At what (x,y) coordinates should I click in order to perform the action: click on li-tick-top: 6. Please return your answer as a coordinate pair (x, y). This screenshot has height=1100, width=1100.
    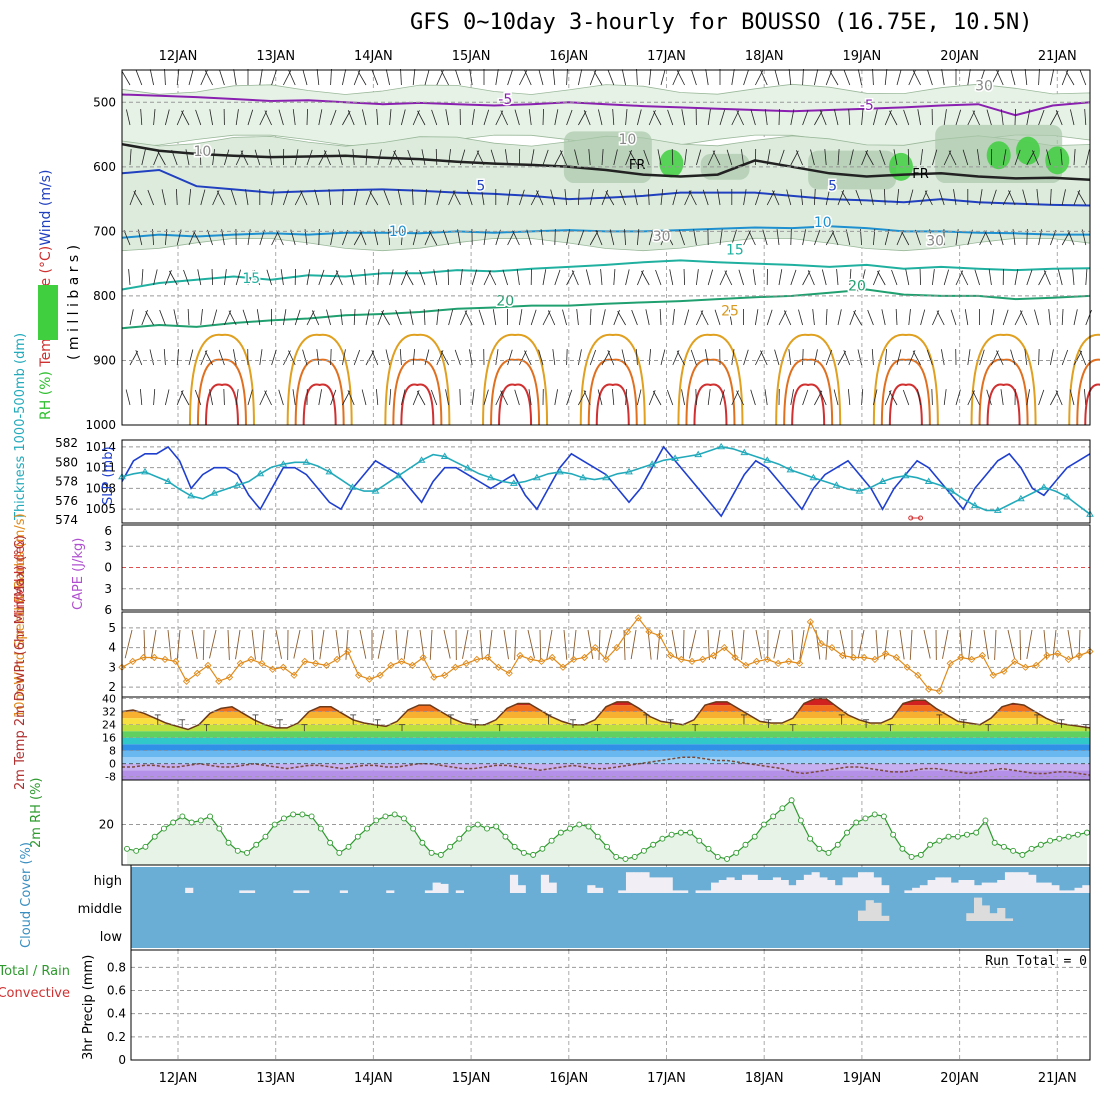
    Looking at the image, I should click on (108, 531).